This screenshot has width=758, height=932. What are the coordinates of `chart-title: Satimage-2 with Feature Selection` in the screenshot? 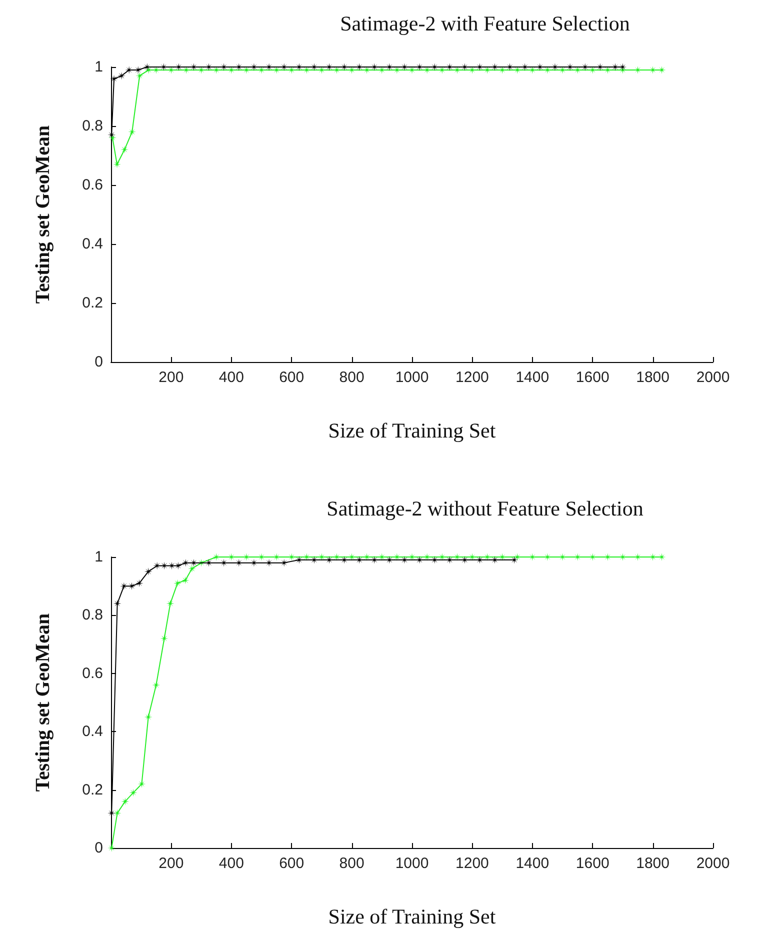 It's located at (485, 24).